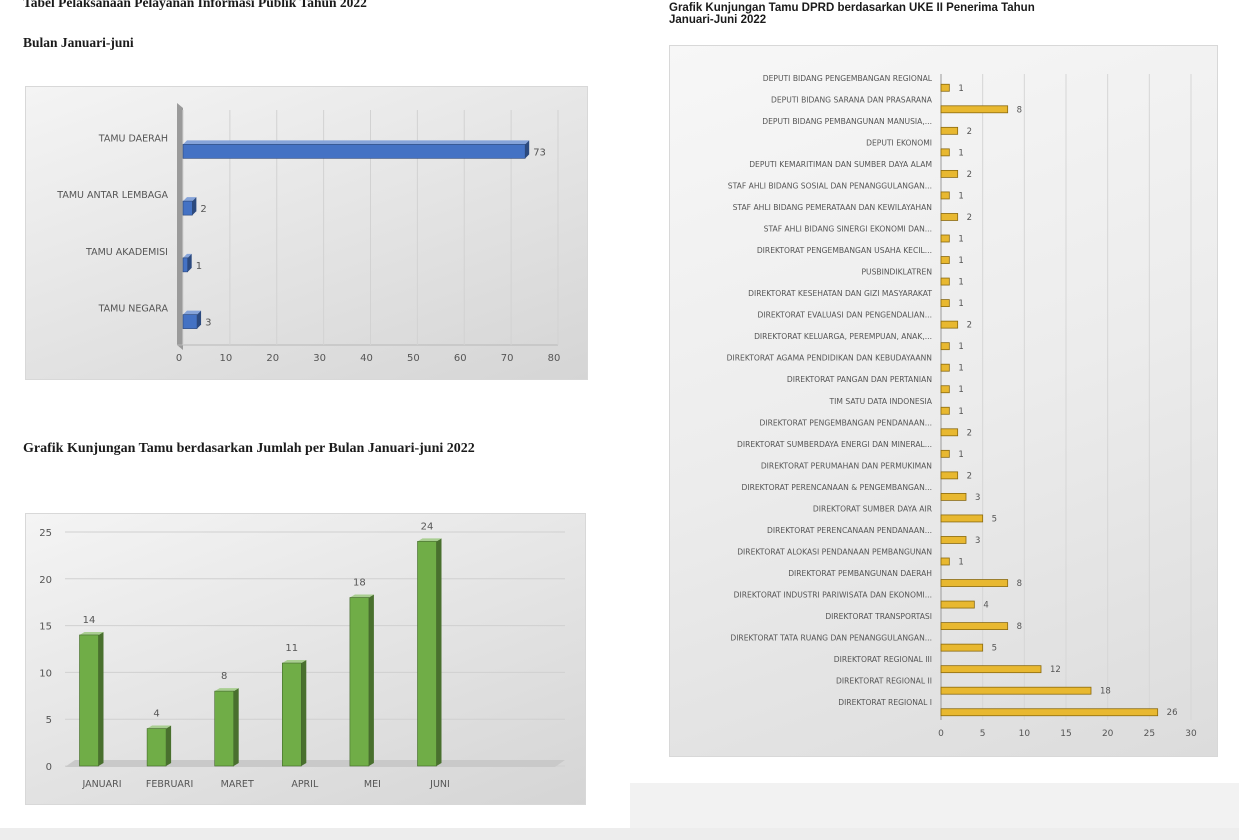 This screenshot has width=1239, height=840. Describe the element at coordinates (319, 358) in the screenshot. I see `chart1-x-tick-label: 30` at that location.